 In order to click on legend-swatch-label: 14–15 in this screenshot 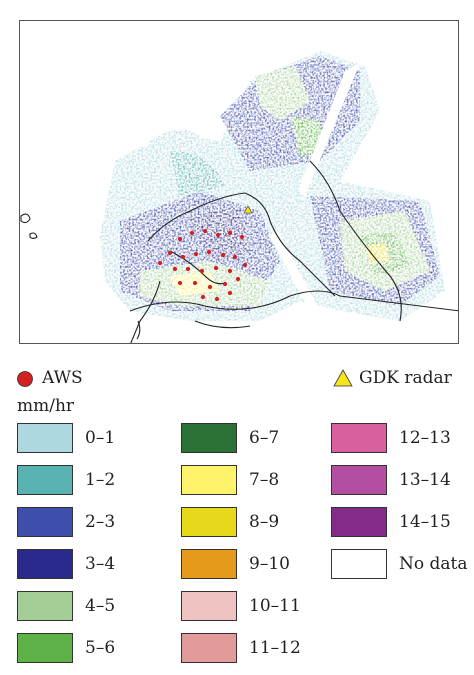, I will do `click(425, 522)`.